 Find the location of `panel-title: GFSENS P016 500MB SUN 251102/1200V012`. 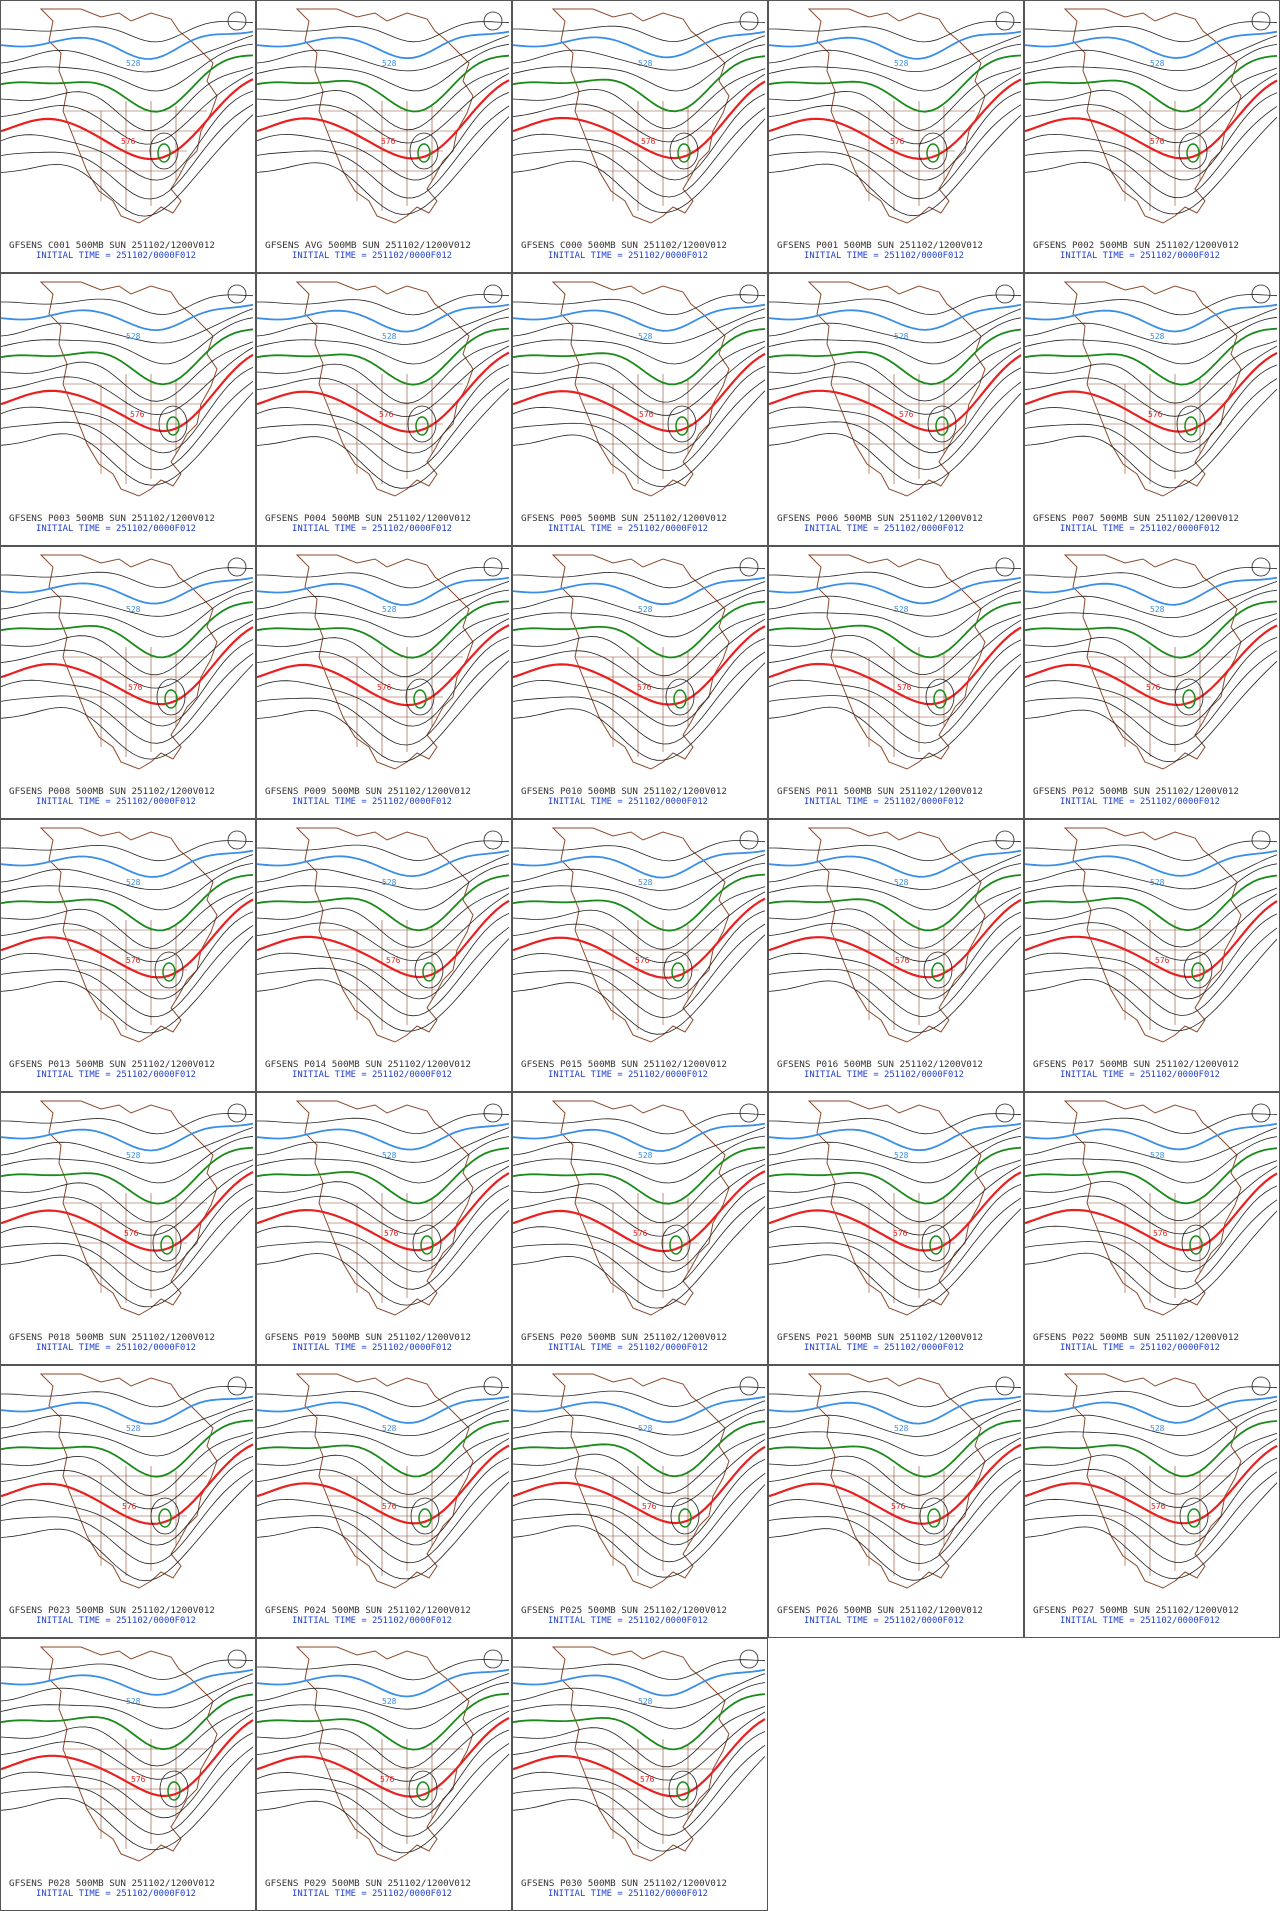

panel-title: GFSENS P016 500MB SUN 251102/1200V012 is located at coordinates (880, 1065).